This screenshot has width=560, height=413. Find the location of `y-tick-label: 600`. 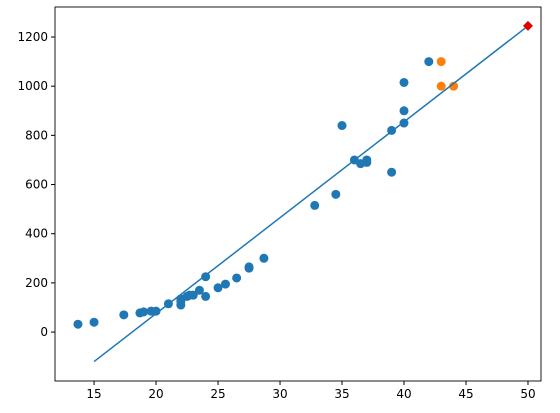

y-tick-label: 600 is located at coordinates (36, 185).